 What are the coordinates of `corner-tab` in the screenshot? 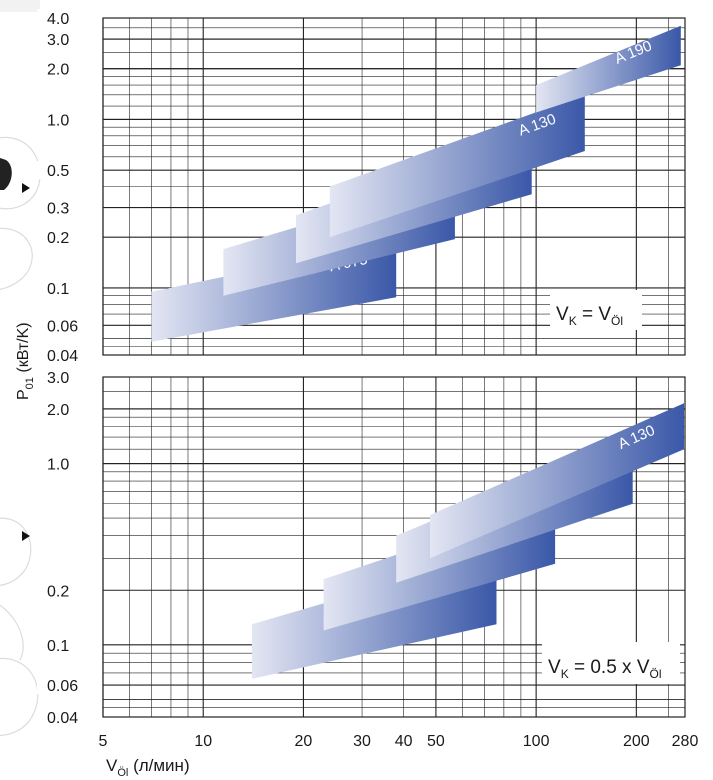 It's located at (20, 6).